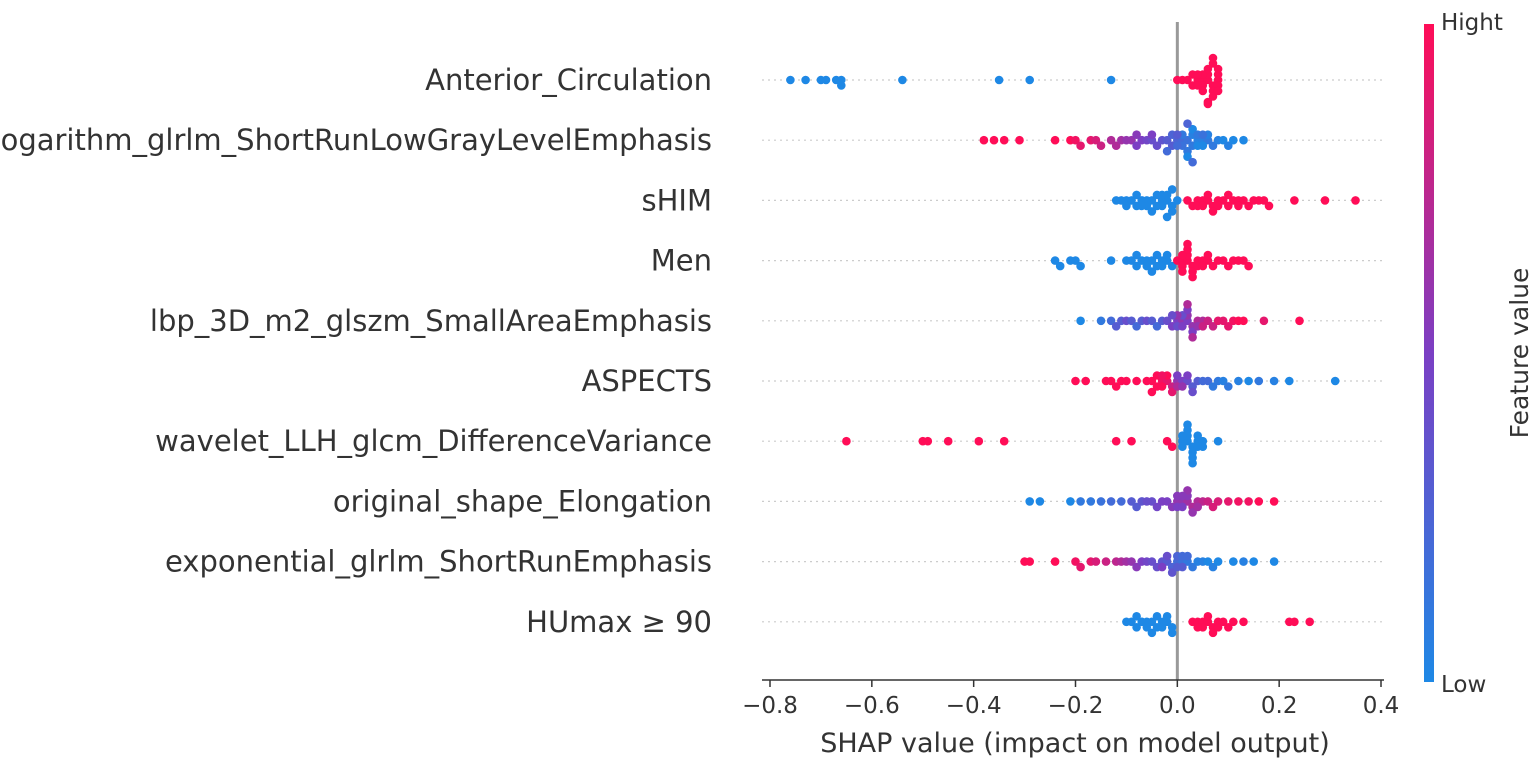 The width and height of the screenshot is (1535, 767). I want to click on feature-label: Anterior_Circulation, so click(568, 80).